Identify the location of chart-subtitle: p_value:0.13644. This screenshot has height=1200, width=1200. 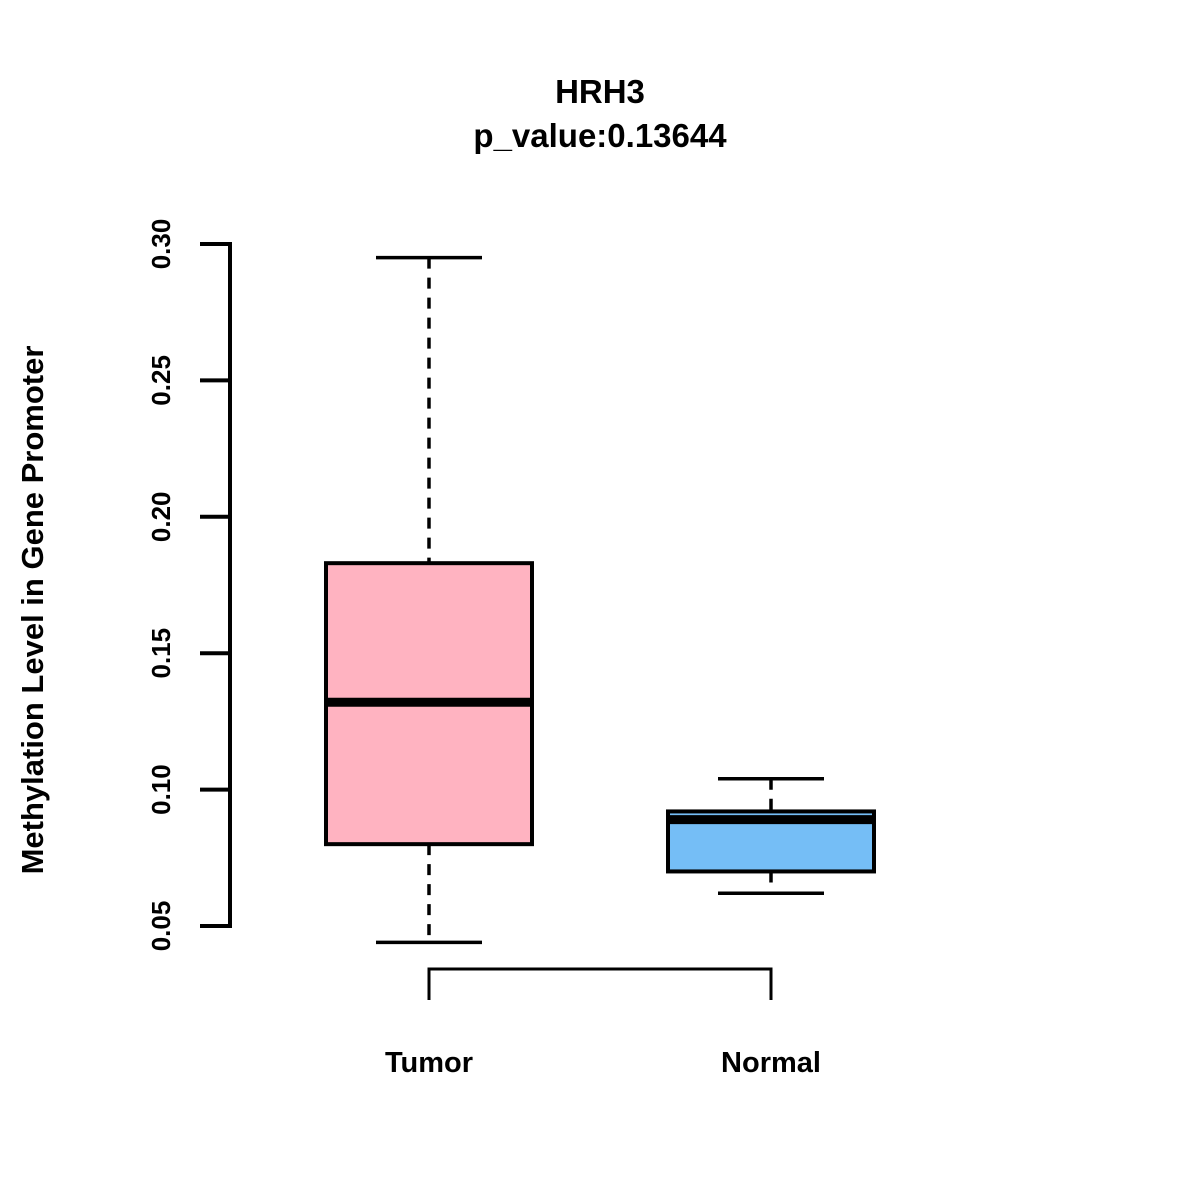
(600, 135).